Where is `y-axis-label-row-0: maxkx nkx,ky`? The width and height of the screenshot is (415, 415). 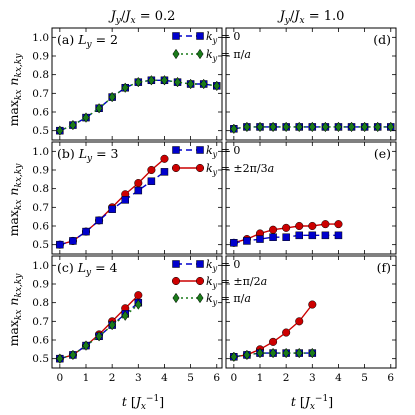 y-axis-label-row-0: maxkx nkx,ky is located at coordinates (15, 90).